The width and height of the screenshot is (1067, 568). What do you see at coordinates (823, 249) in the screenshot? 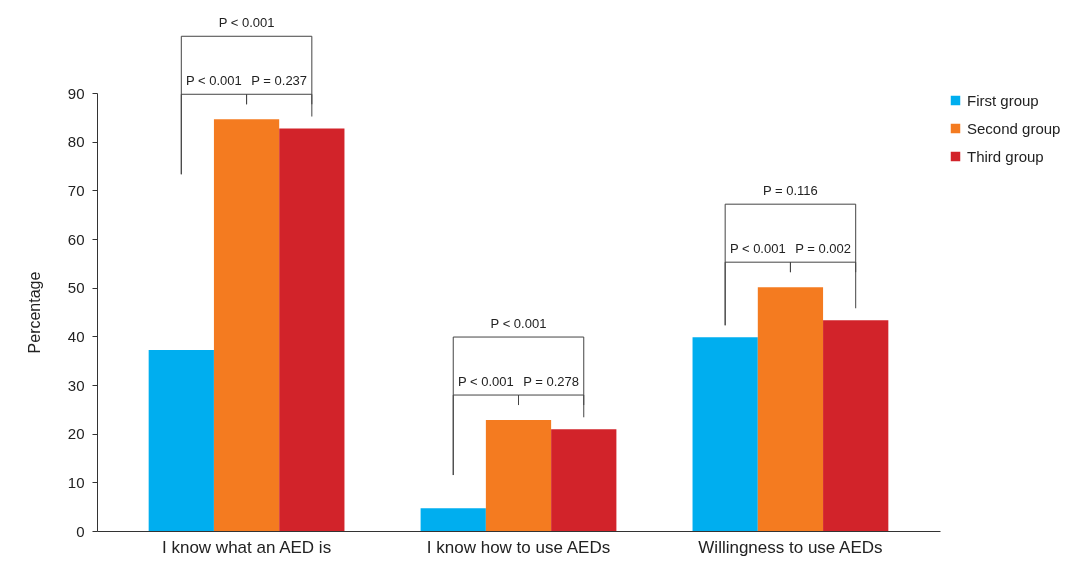
I see `annotation: P = 0.002` at bounding box center [823, 249].